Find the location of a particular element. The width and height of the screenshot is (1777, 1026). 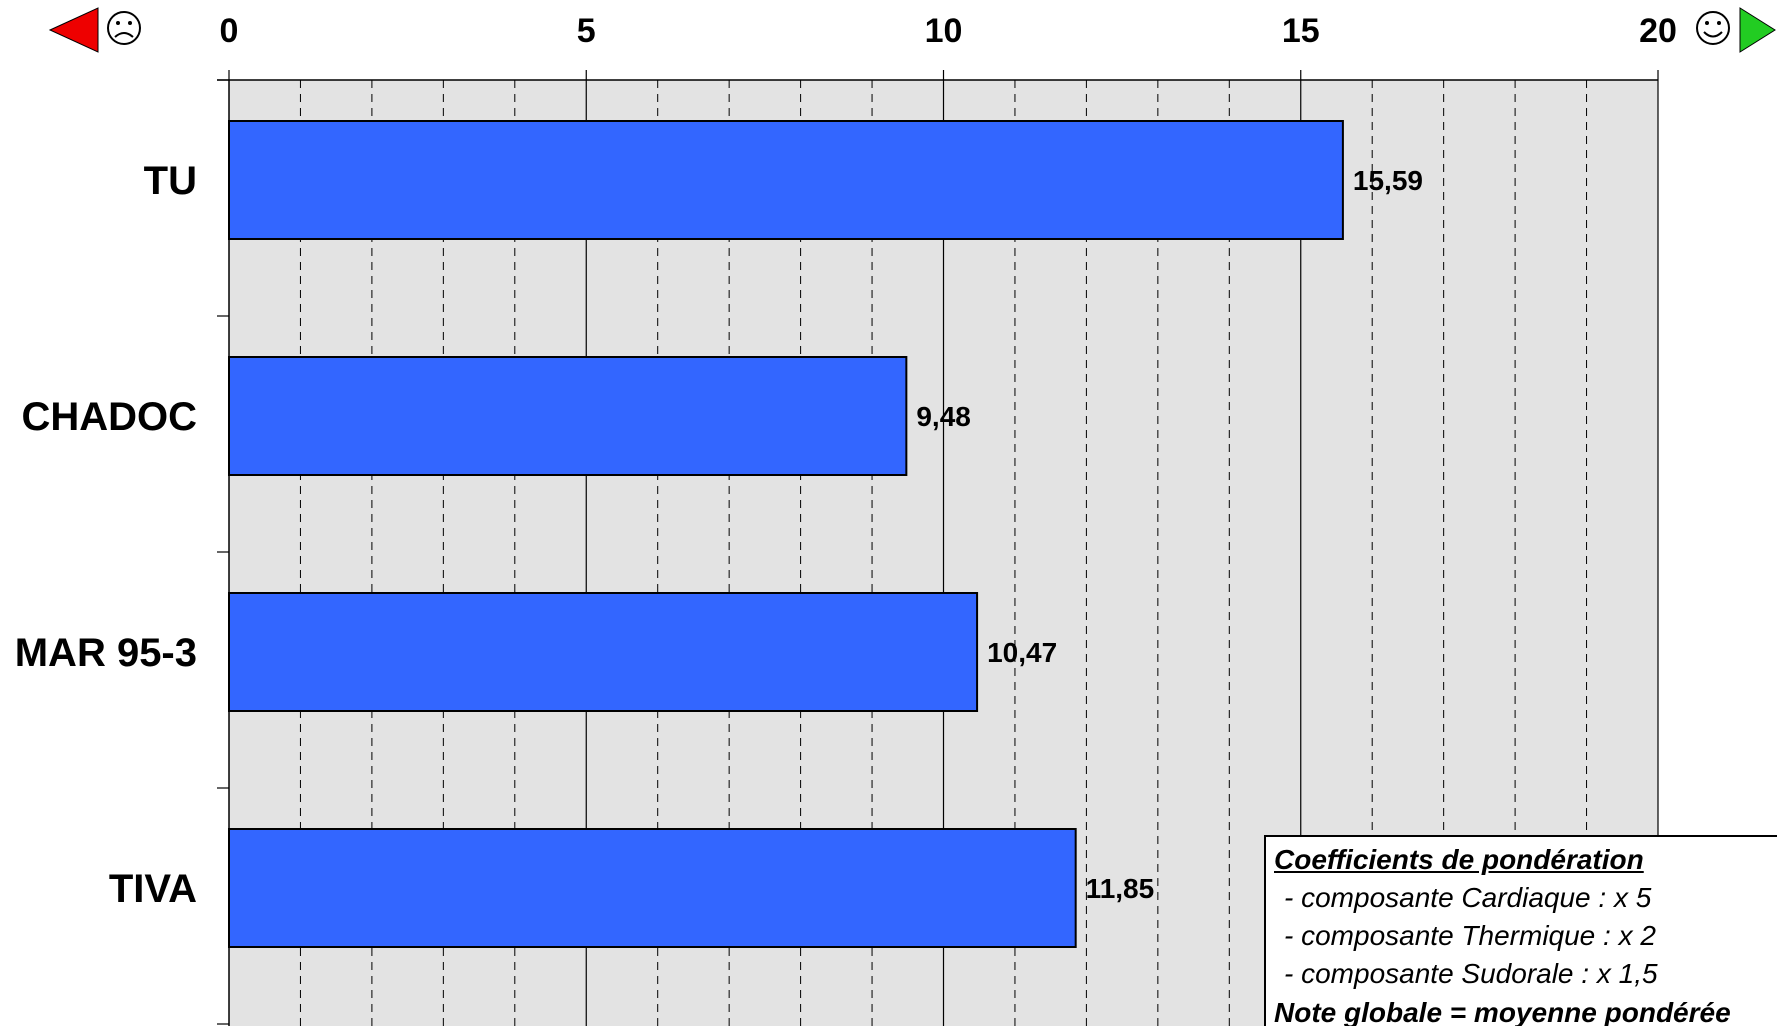

bar-chadoc is located at coordinates (568, 416).